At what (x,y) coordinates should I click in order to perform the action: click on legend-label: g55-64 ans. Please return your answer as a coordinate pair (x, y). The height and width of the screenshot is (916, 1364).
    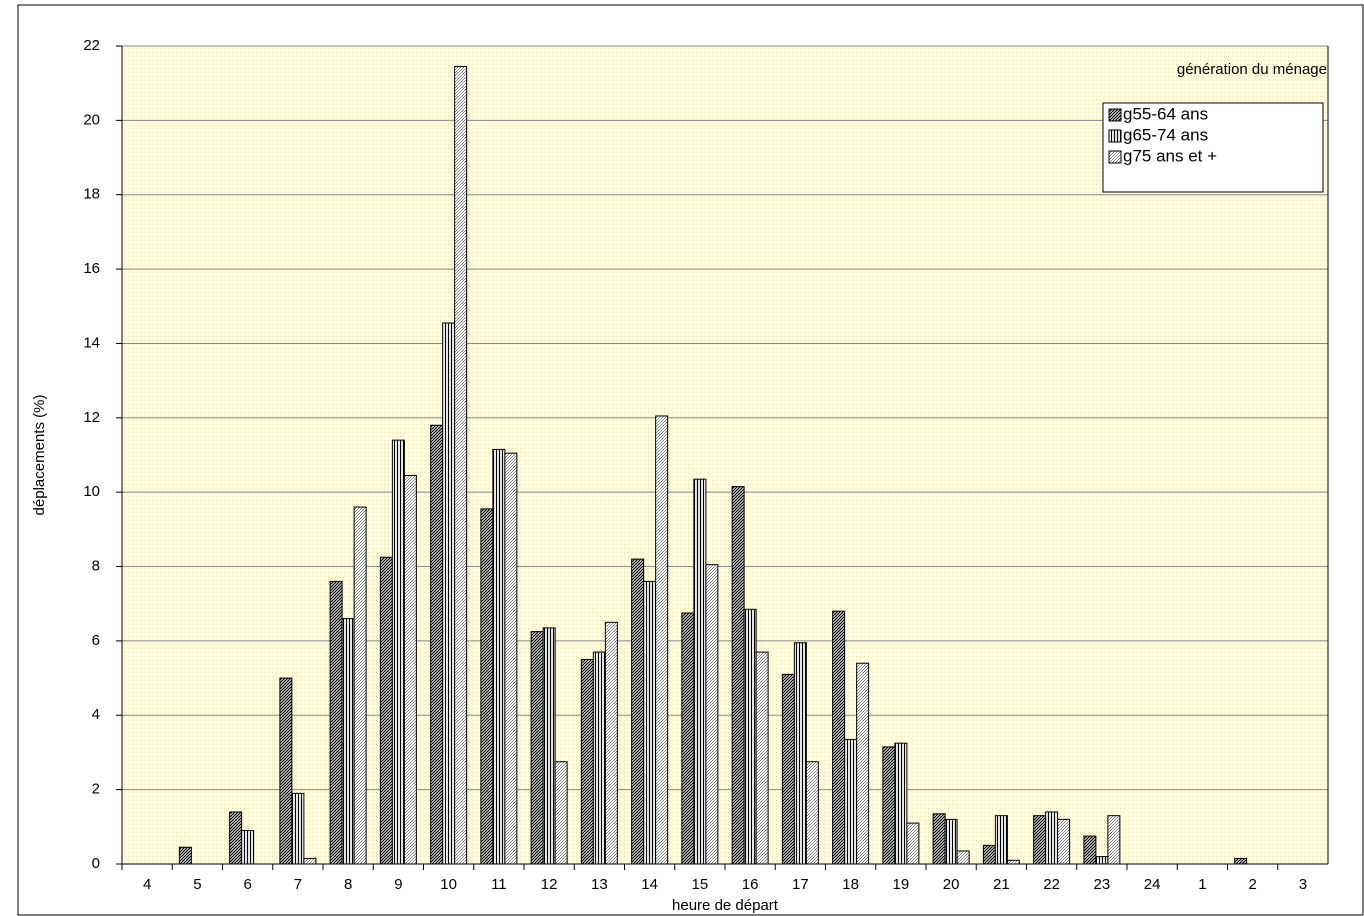
    Looking at the image, I should click on (1165, 113).